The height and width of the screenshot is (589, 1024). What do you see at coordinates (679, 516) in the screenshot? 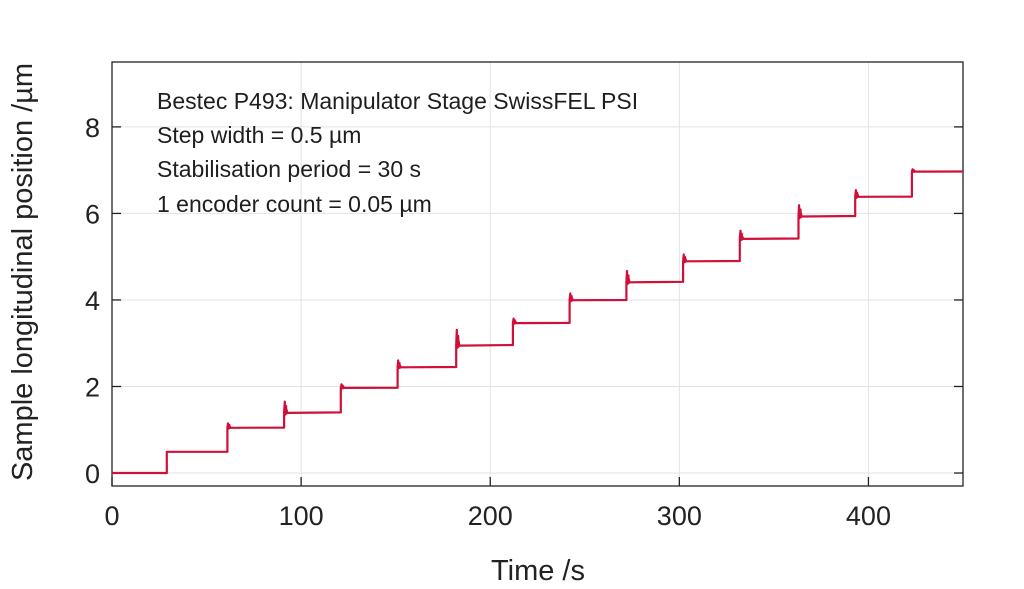
I see `x-tick-label: 300` at bounding box center [679, 516].